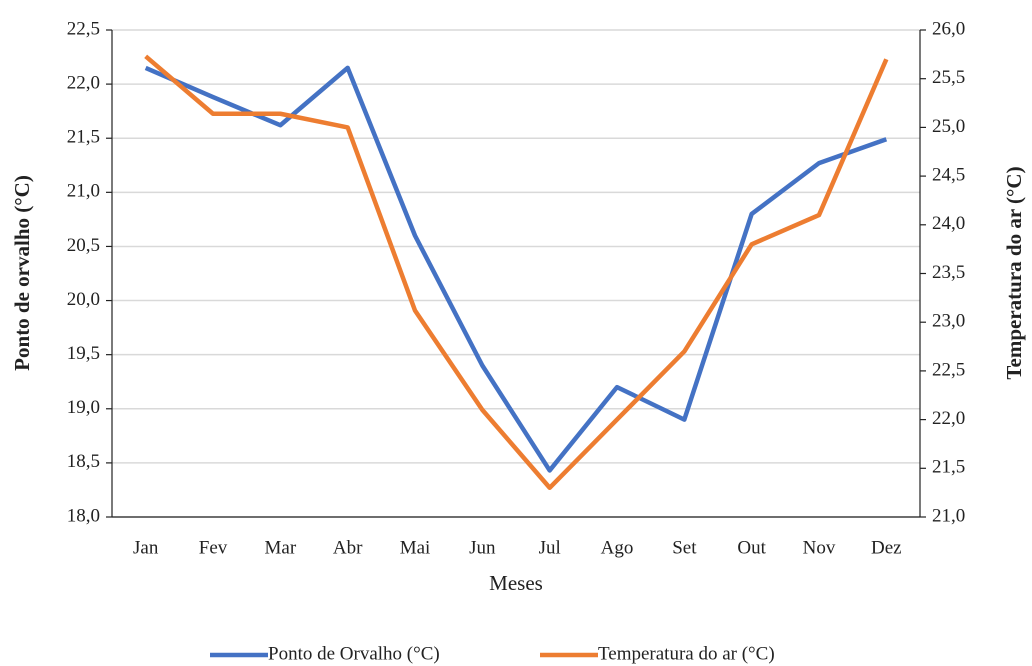 The image size is (1032, 666). I want to click on x-tick-label: Mai, so click(415, 547).